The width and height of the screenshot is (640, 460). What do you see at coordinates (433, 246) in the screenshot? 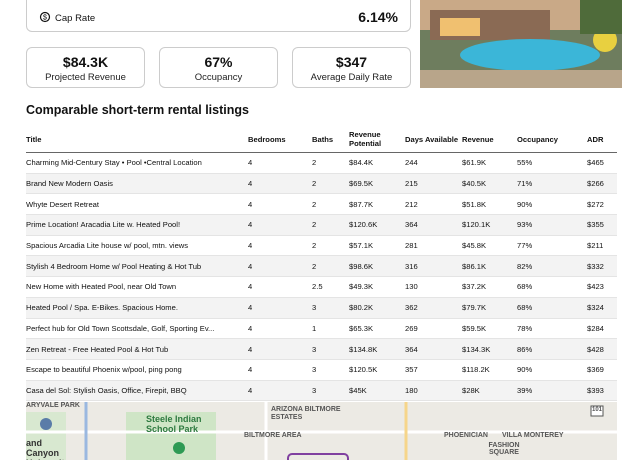
I see `table-cell: 281` at bounding box center [433, 246].